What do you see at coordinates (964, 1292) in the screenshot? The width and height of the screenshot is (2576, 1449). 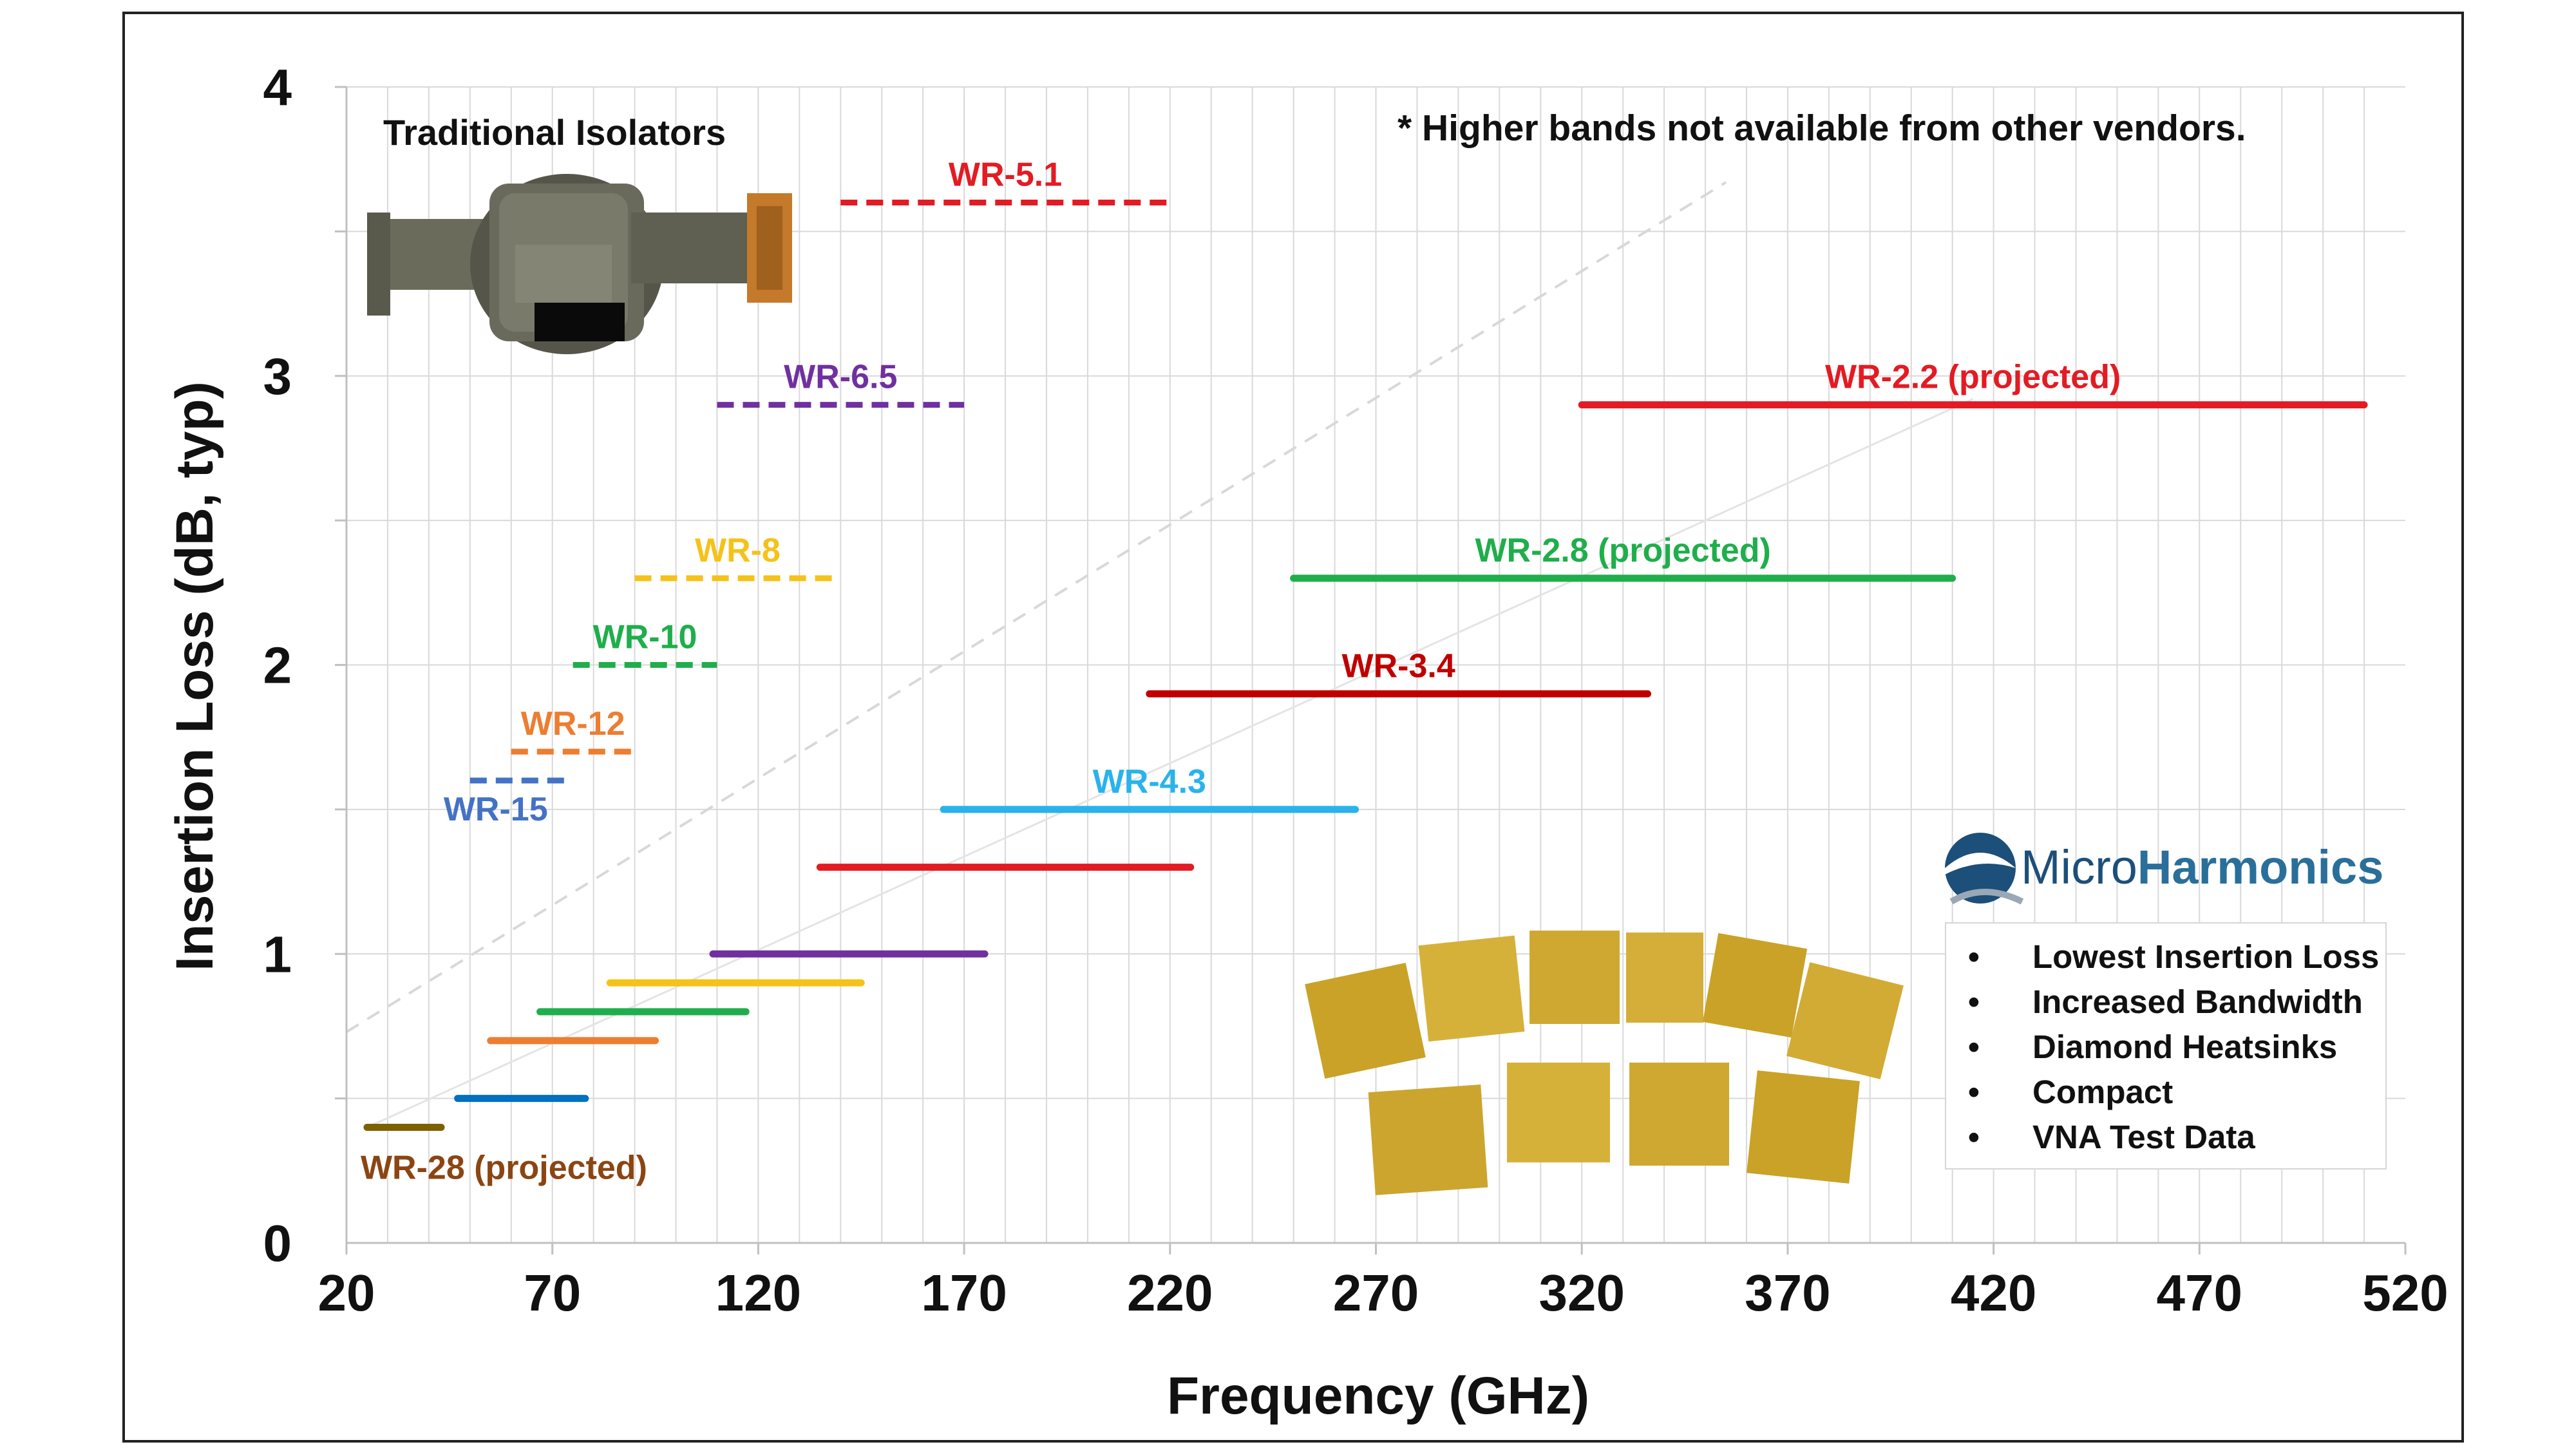 I see `x-tick-label: 170` at bounding box center [964, 1292].